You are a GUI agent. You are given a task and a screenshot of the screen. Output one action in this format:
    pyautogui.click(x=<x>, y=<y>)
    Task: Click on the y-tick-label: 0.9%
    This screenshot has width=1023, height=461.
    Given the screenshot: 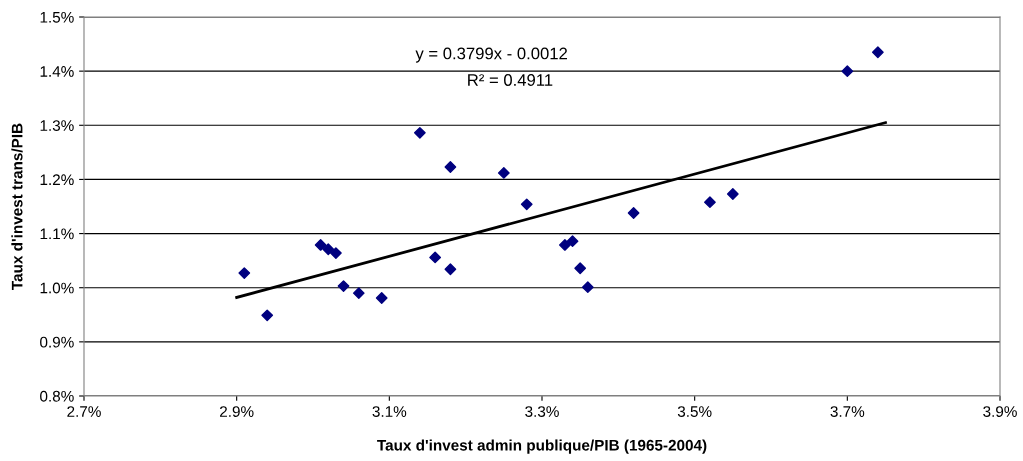 What is the action you would take?
    pyautogui.click(x=57, y=342)
    